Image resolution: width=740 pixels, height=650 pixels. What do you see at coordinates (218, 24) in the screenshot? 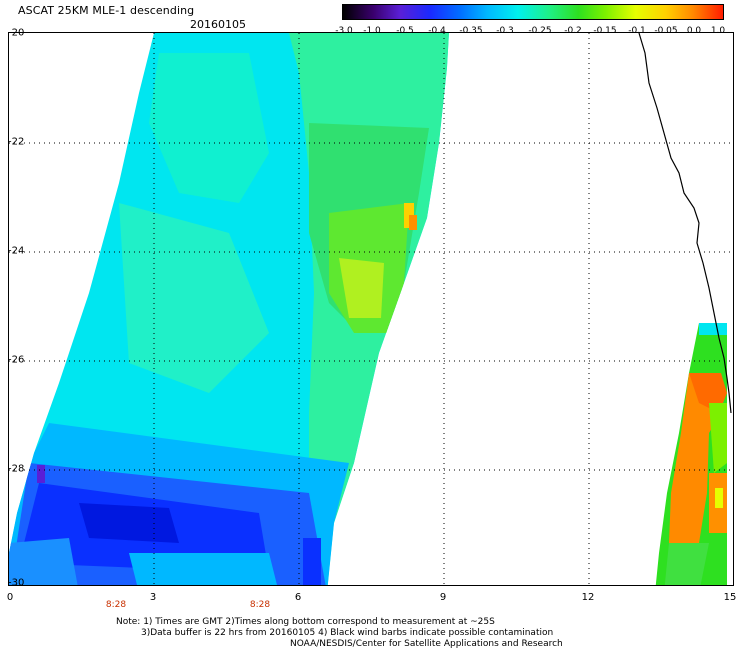
I see `map-date: 20160105` at bounding box center [218, 24].